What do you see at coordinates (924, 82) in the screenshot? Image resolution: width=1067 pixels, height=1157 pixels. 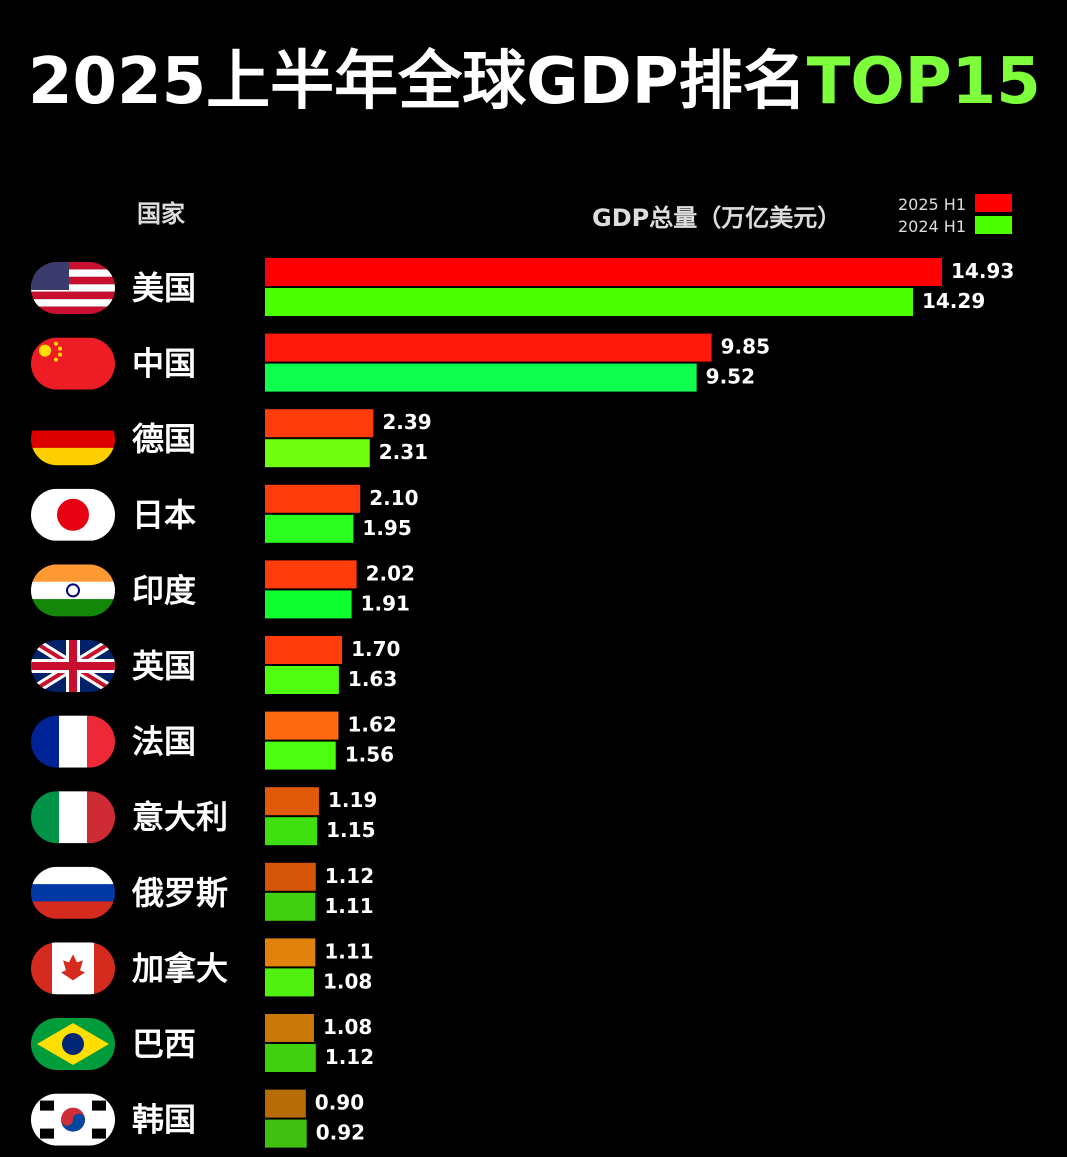 I see `title-highlight: TOP15` at bounding box center [924, 82].